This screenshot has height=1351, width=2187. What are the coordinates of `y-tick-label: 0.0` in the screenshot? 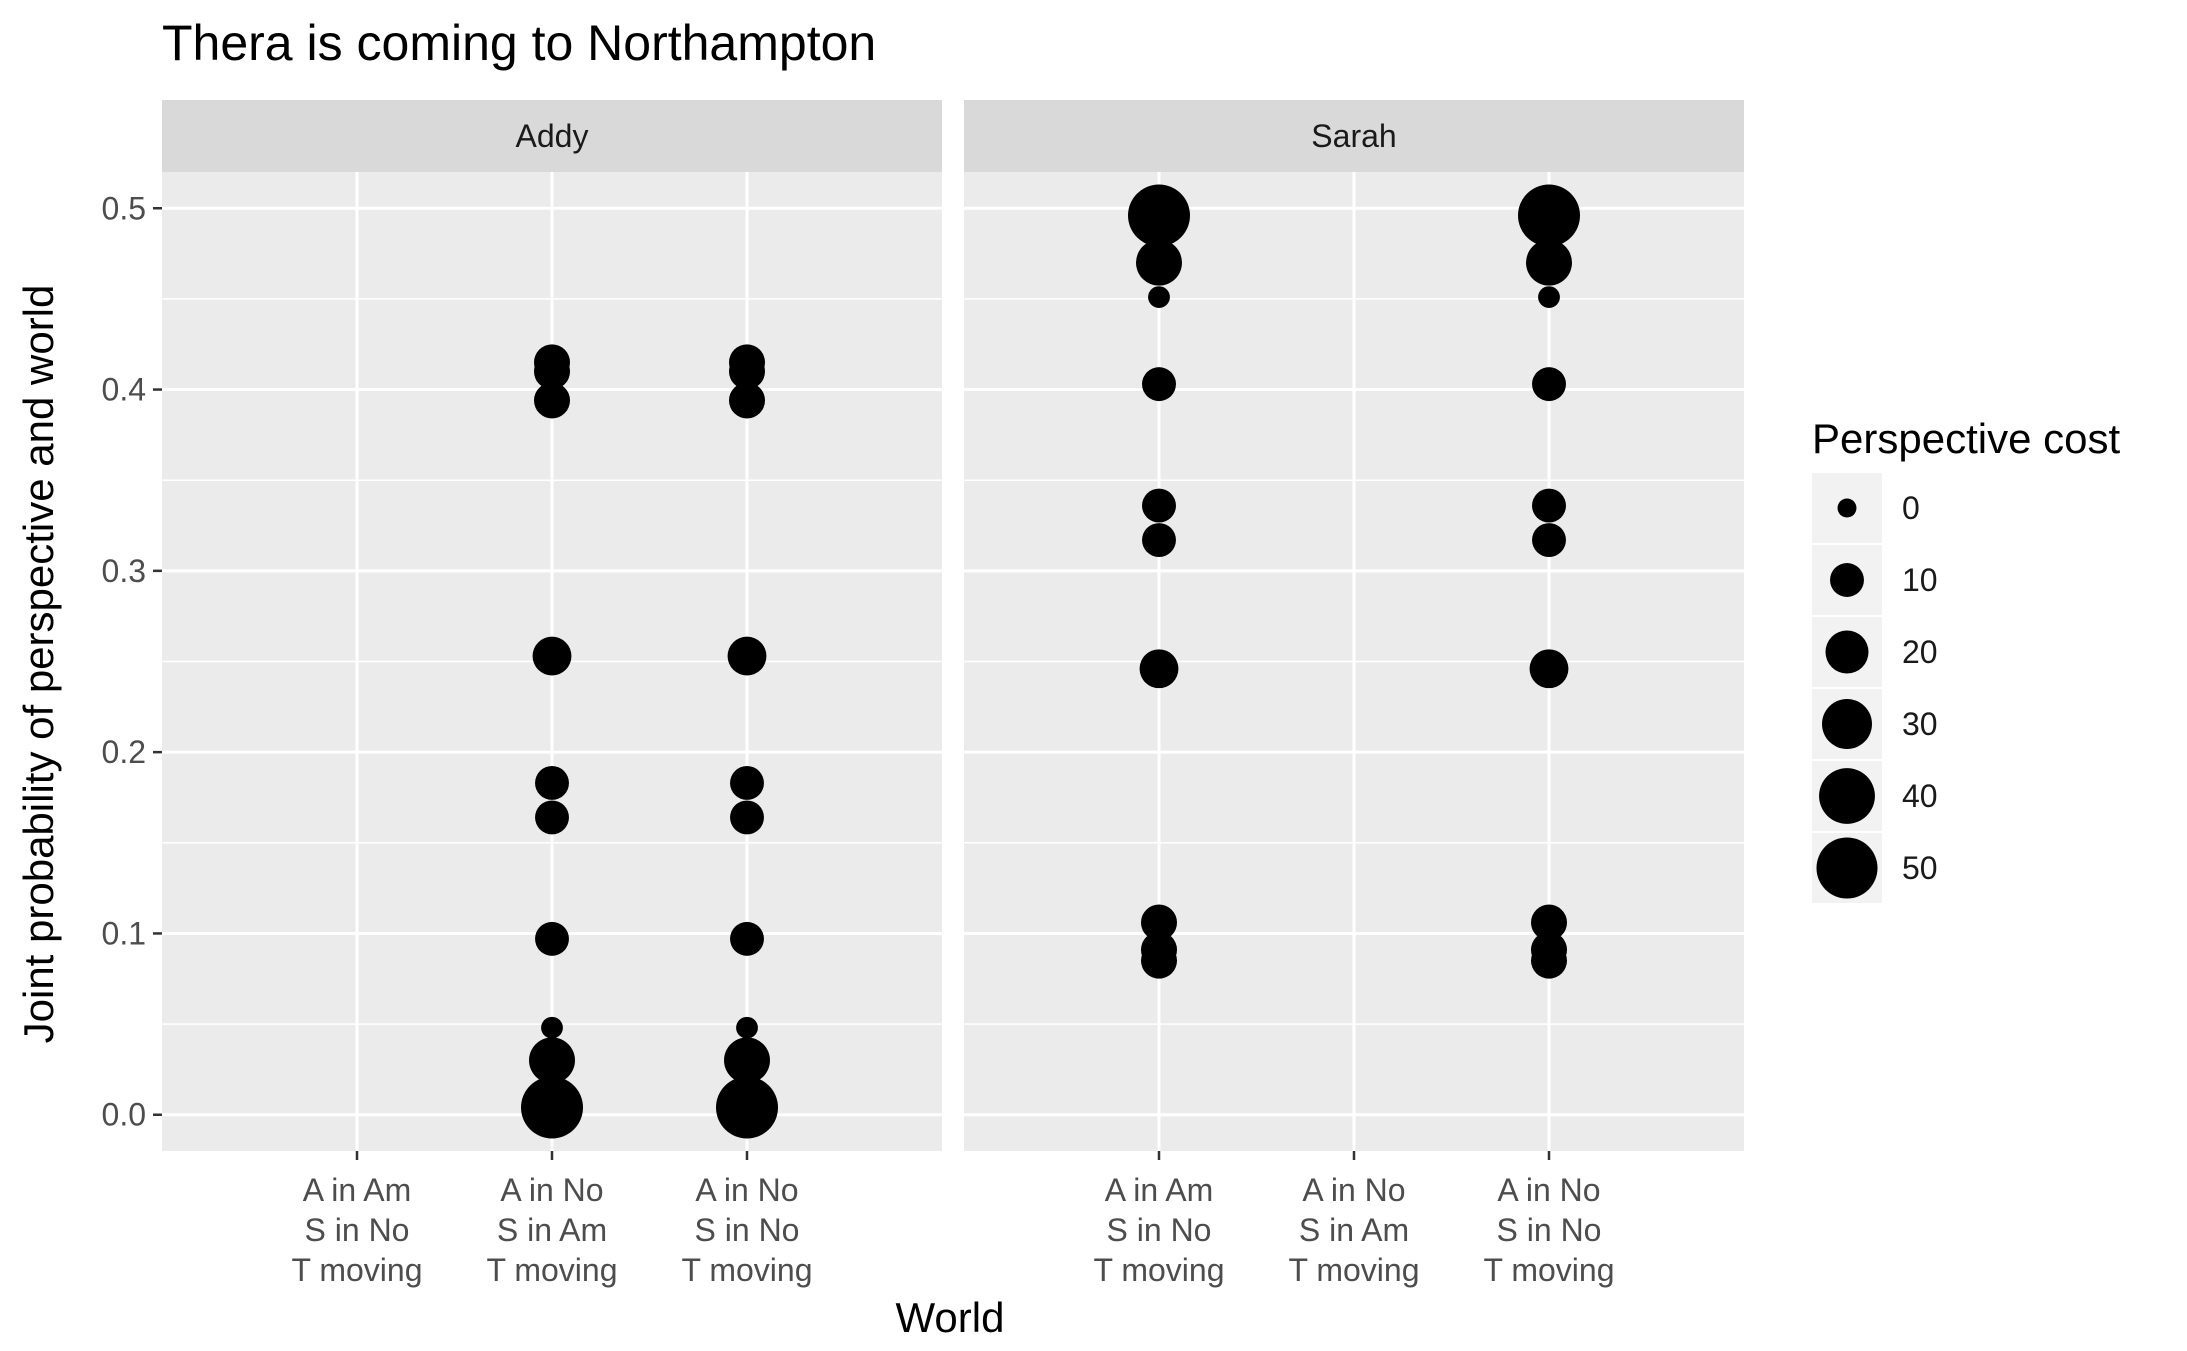 It's located at (124, 1115).